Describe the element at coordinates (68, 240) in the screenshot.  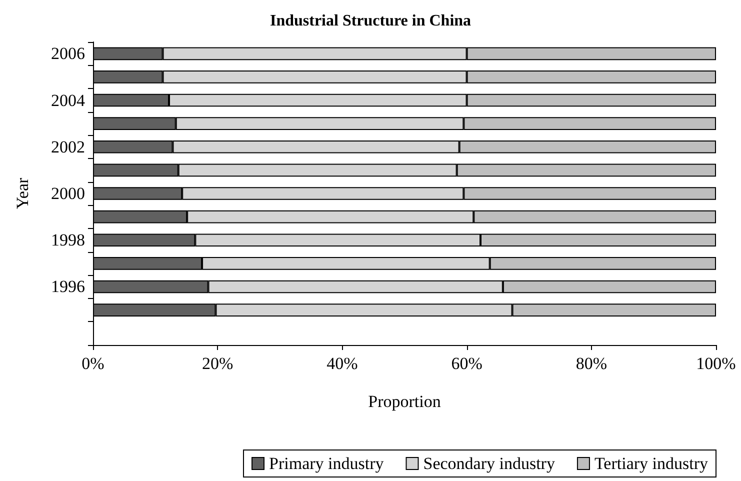
I see `y-tick-label: 1998` at that location.